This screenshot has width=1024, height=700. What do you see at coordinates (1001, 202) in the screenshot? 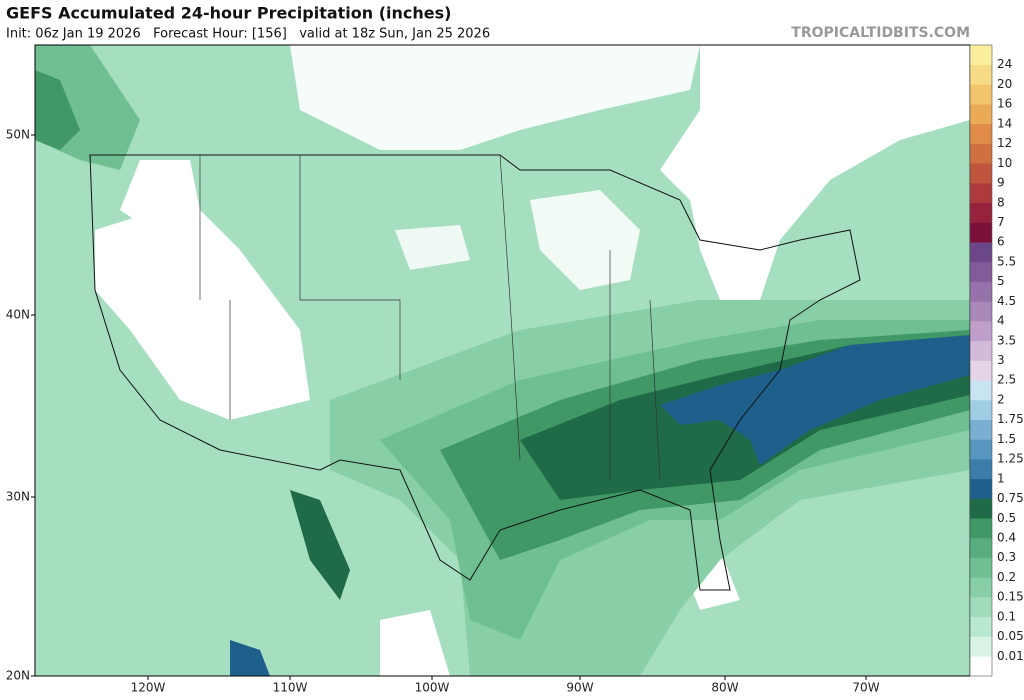
I see `colorbar-label: 8` at bounding box center [1001, 202].